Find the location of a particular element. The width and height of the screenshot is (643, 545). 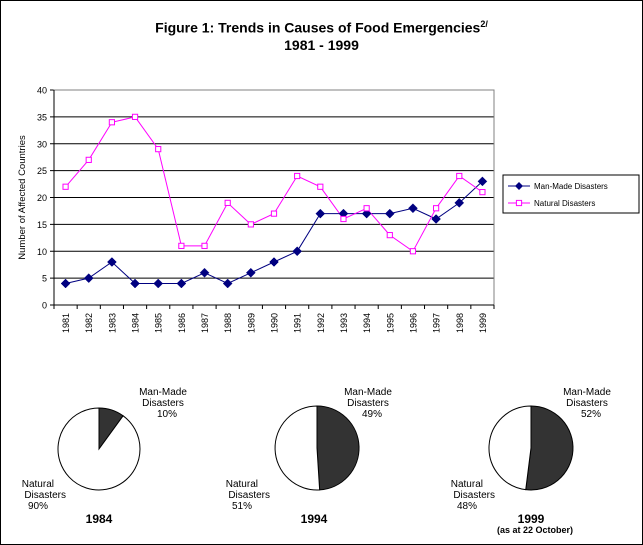

y-tick-label: 40 is located at coordinates (42, 91).